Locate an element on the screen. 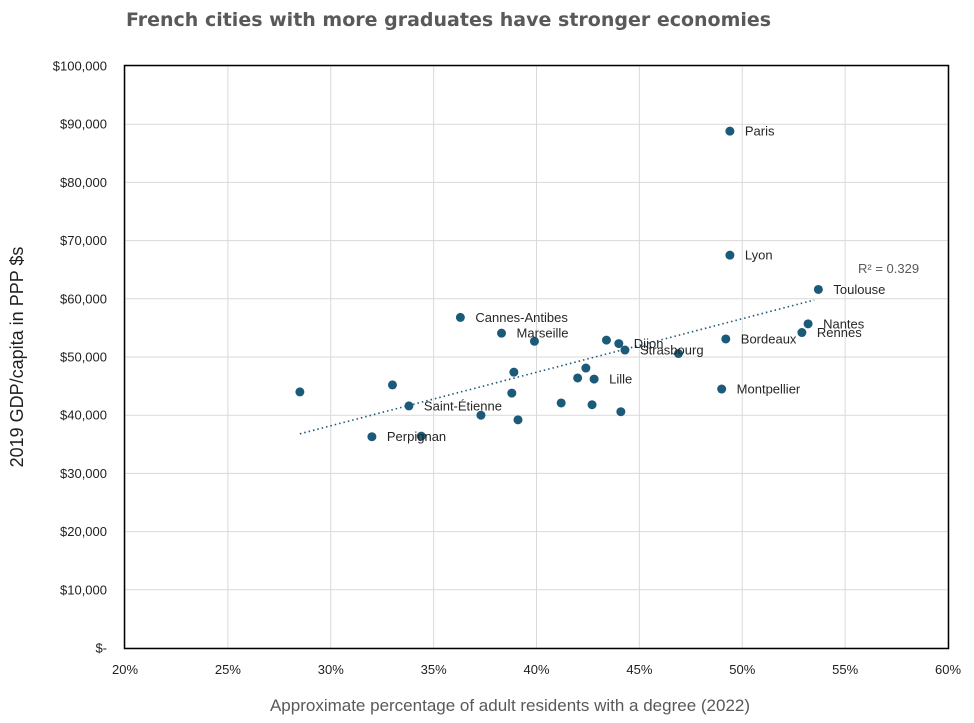 The image size is (974, 723). point-label: Saint-Étienne is located at coordinates (463, 405).